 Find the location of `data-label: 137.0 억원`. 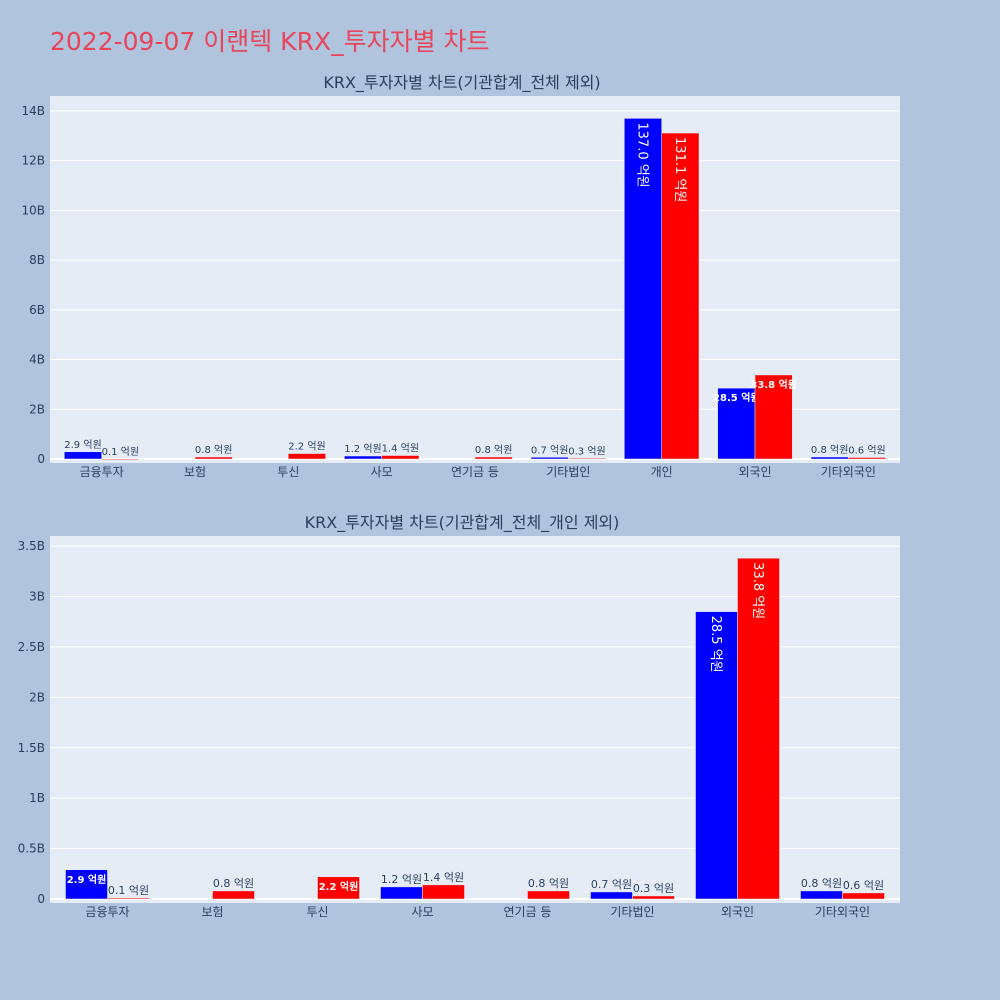

data-label: 137.0 억원 is located at coordinates (641, 154).